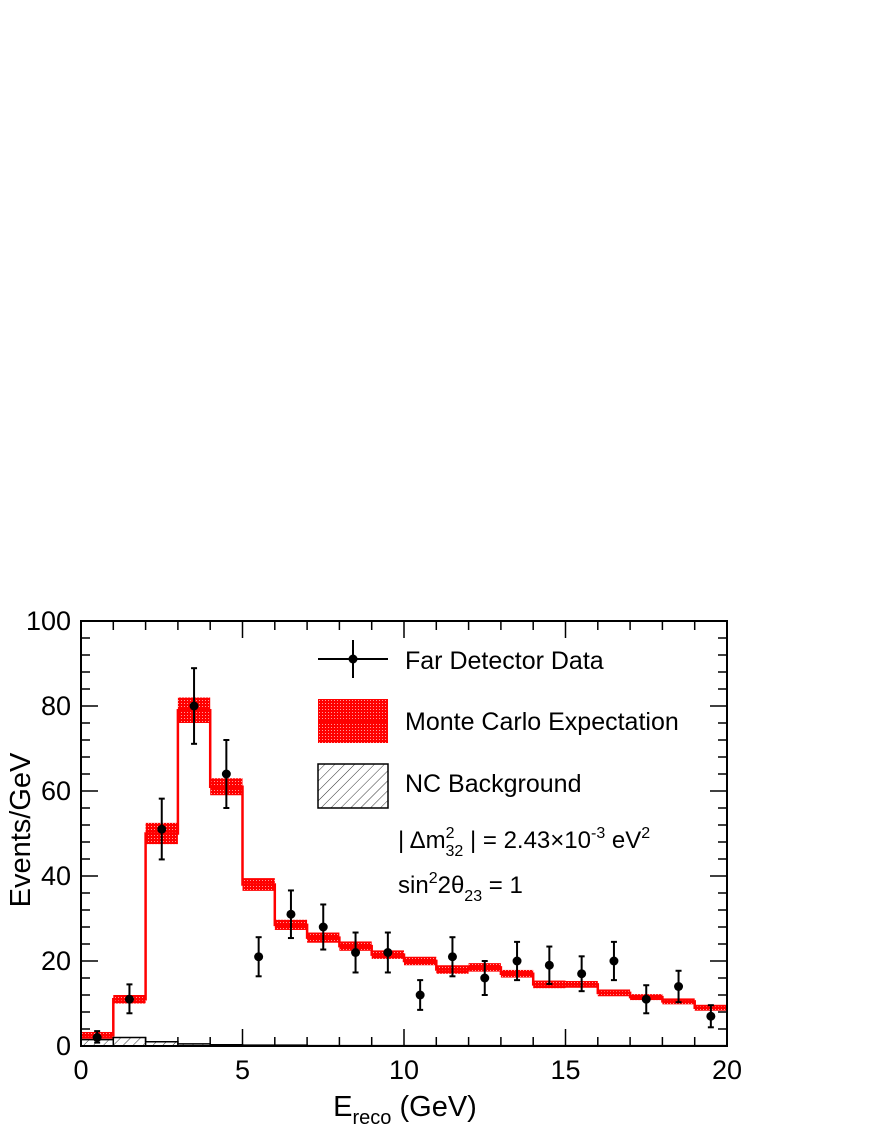  Describe the element at coordinates (727, 1070) in the screenshot. I see `x-tick-label: 20` at that location.